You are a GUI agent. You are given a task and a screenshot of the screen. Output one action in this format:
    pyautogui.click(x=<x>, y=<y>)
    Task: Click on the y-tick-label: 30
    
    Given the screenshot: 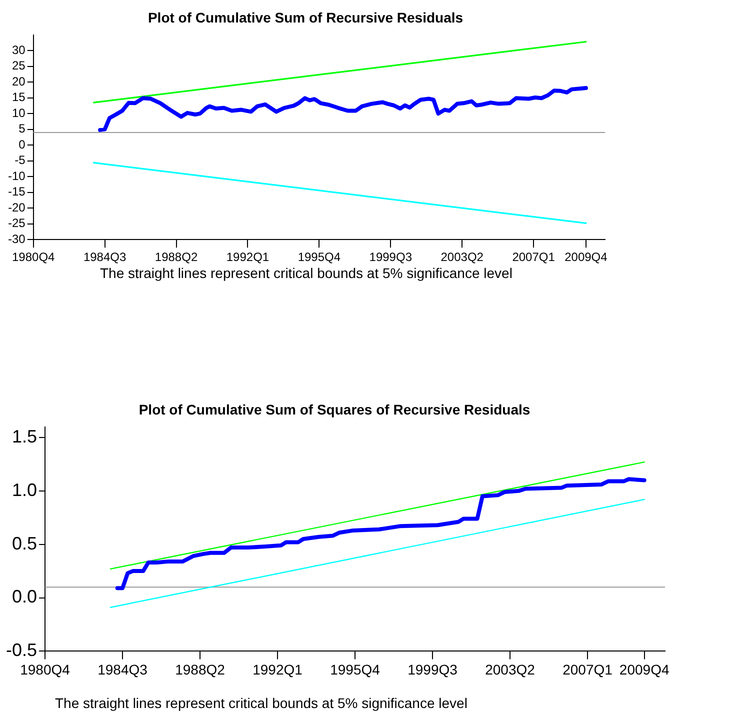 What is the action you would take?
    pyautogui.click(x=19, y=49)
    